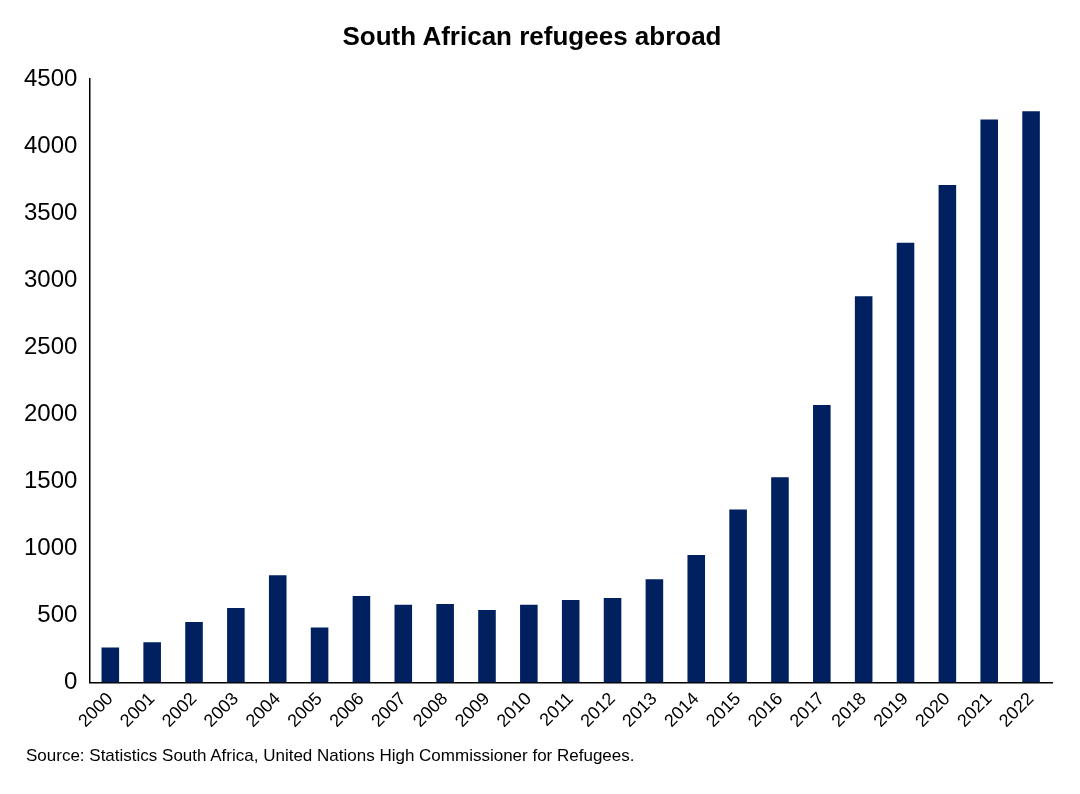  Describe the element at coordinates (51, 412) in the screenshot. I see `y-tick-label: 2000` at that location.